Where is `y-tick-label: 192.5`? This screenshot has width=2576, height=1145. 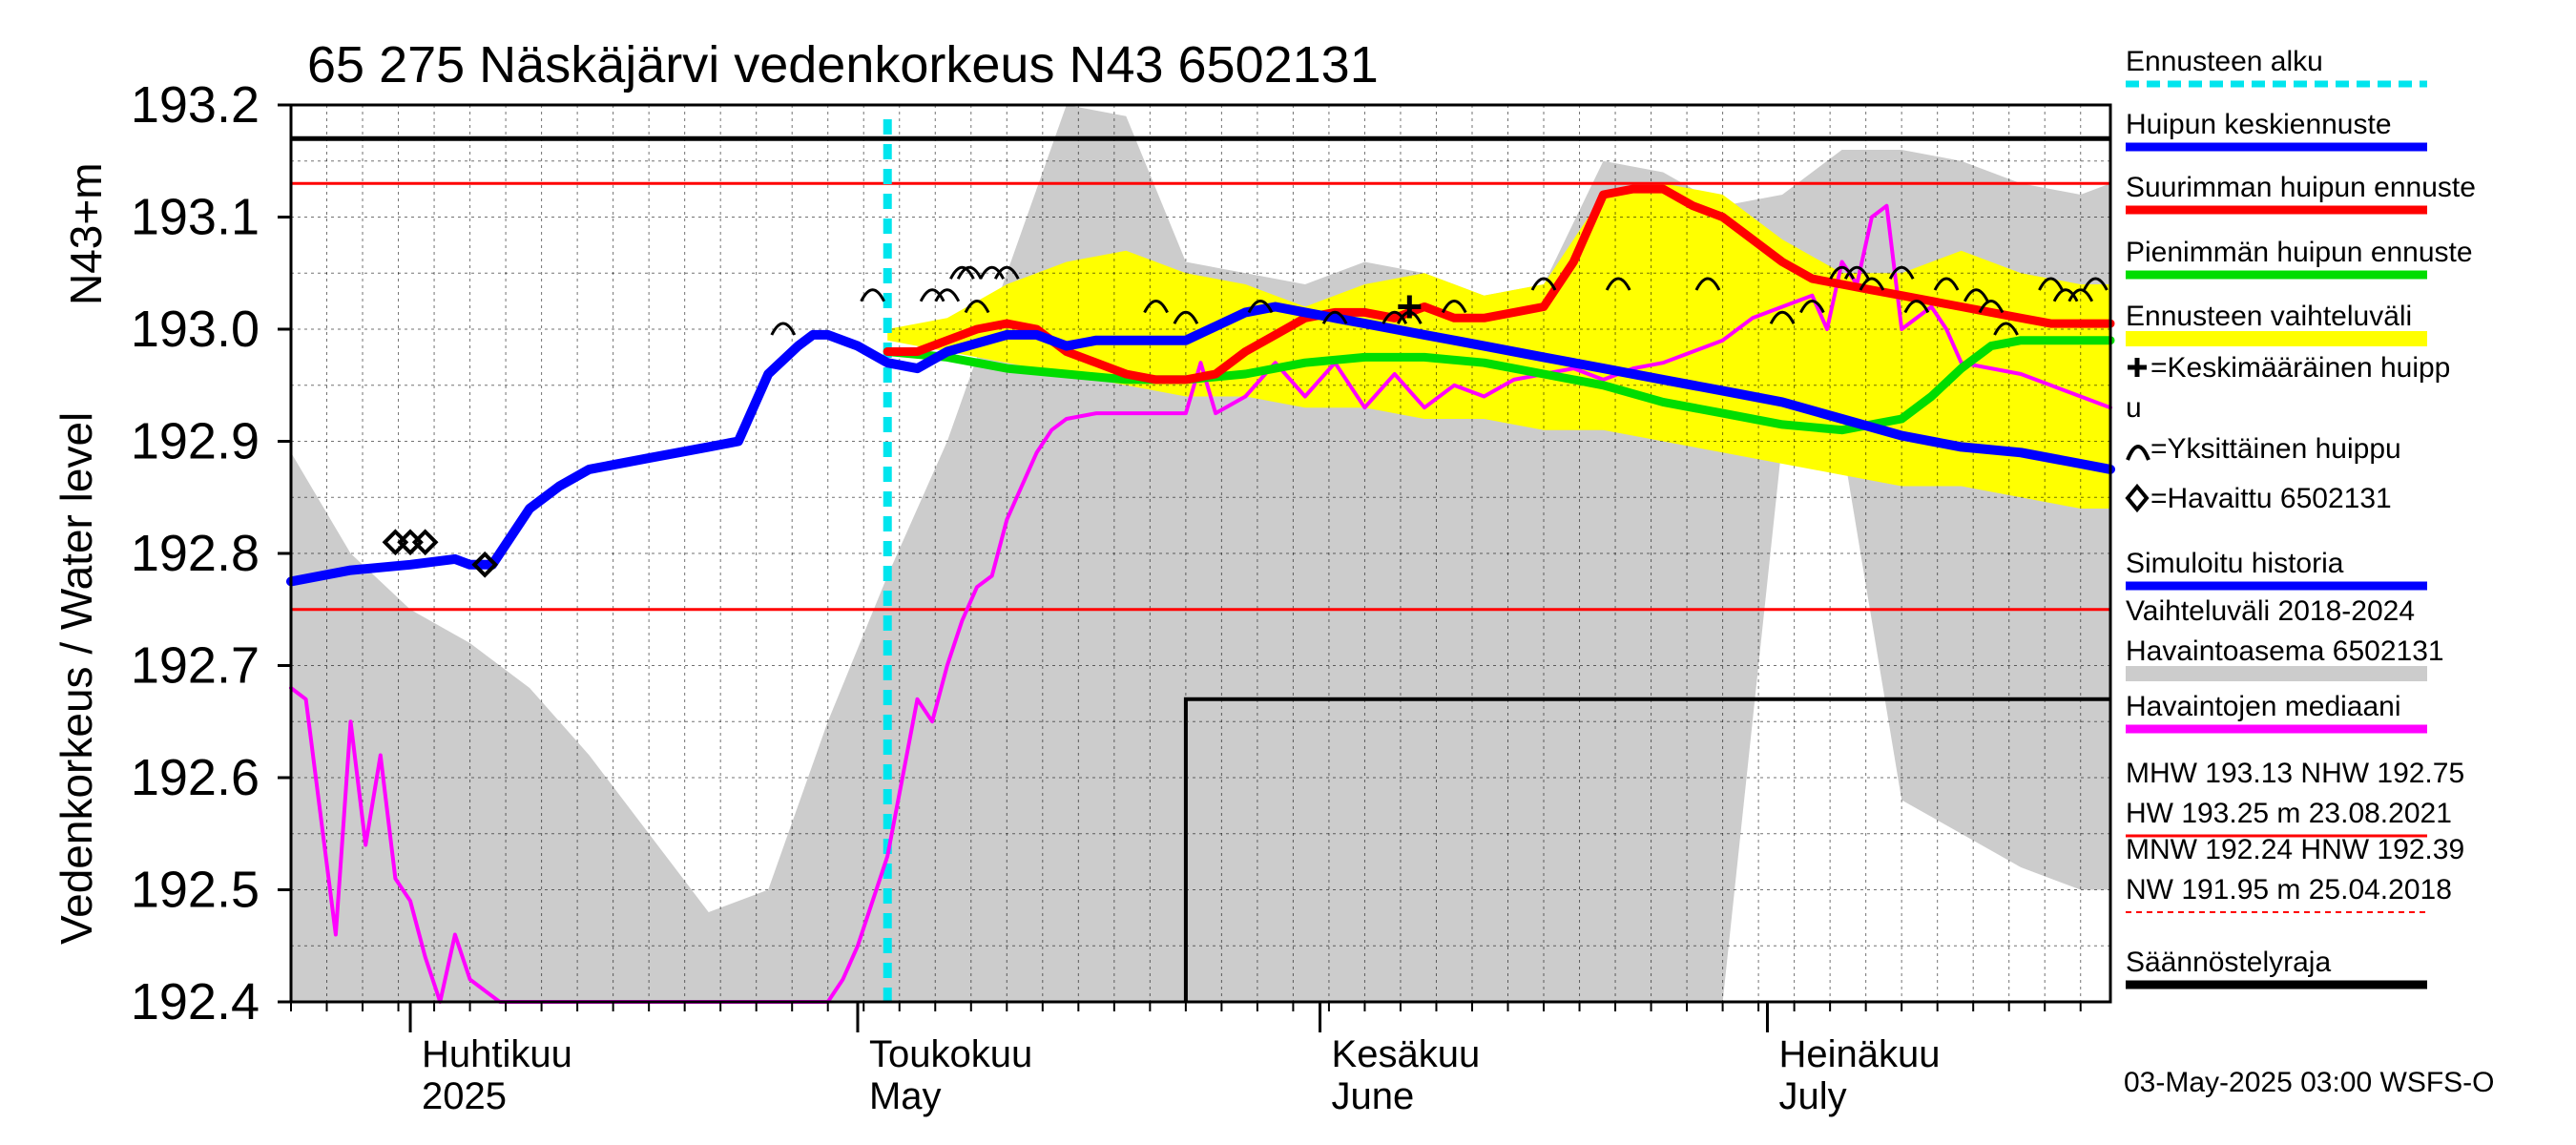
y-tick-label: 192.5 is located at coordinates (195, 890).